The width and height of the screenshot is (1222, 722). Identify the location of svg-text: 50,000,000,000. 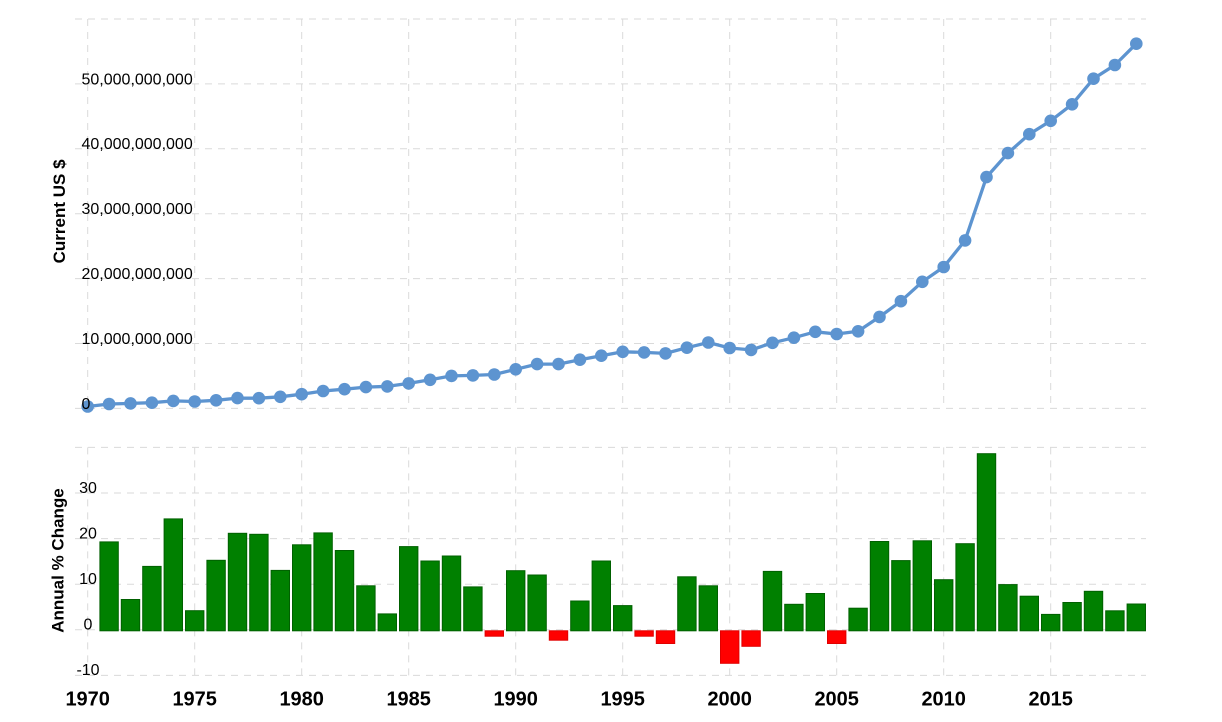
(137, 79).